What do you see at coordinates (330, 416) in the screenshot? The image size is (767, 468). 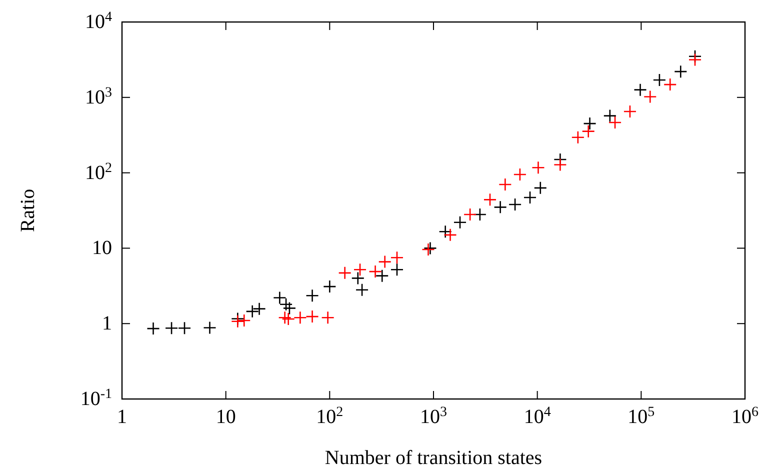 I see `x-tick-label: 10$^{2}$` at bounding box center [330, 416].